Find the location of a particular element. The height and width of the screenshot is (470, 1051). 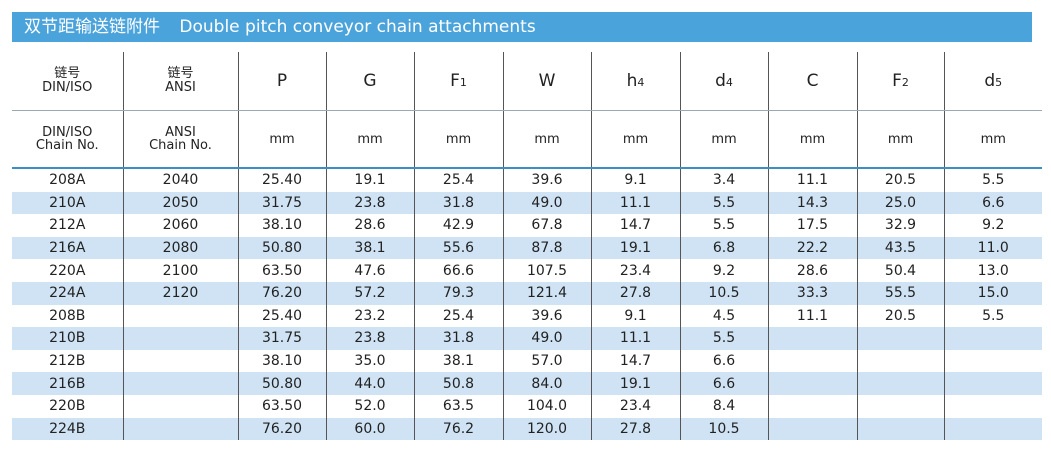

table-cell: 9.2 is located at coordinates (992, 225).